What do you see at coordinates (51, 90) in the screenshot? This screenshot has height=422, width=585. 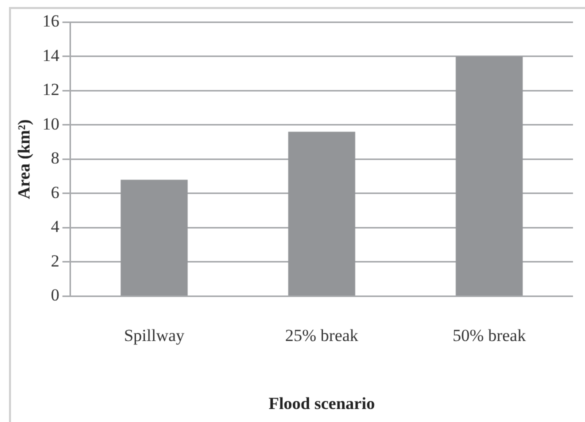 I see `y-tick-label: 12` at bounding box center [51, 90].